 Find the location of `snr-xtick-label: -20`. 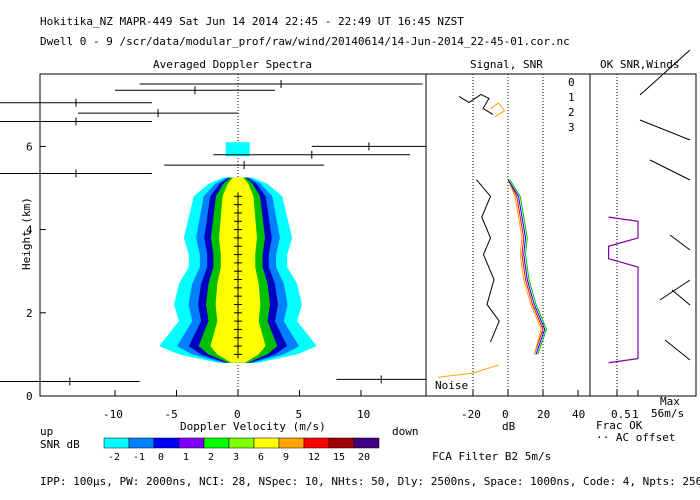

snr-xtick-label: -20 is located at coordinates (471, 414).